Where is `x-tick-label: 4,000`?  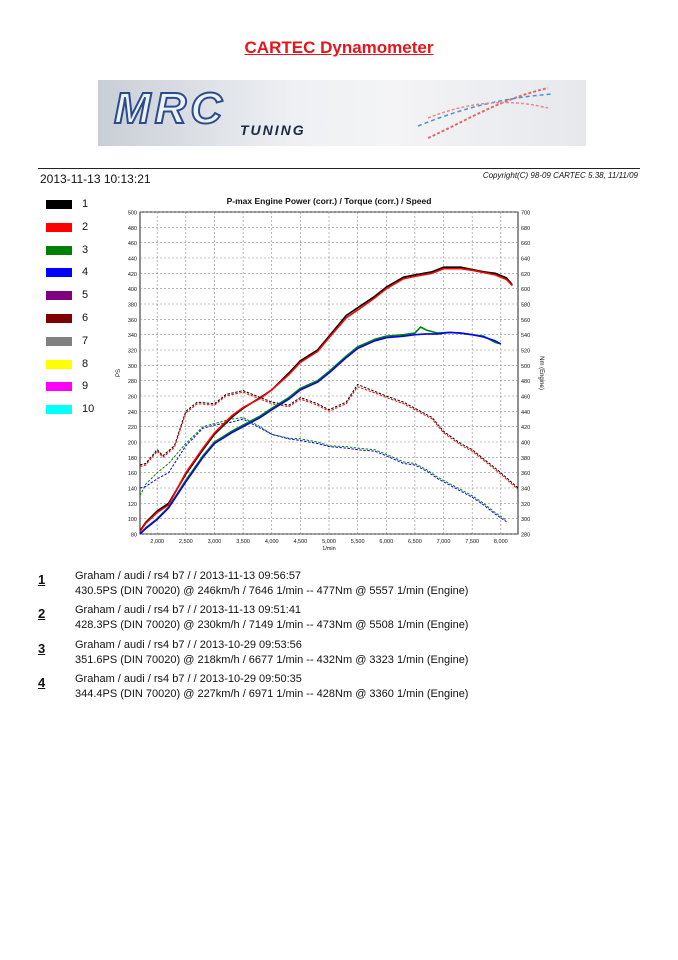 x-tick-label: 4,000 is located at coordinates (272, 542).